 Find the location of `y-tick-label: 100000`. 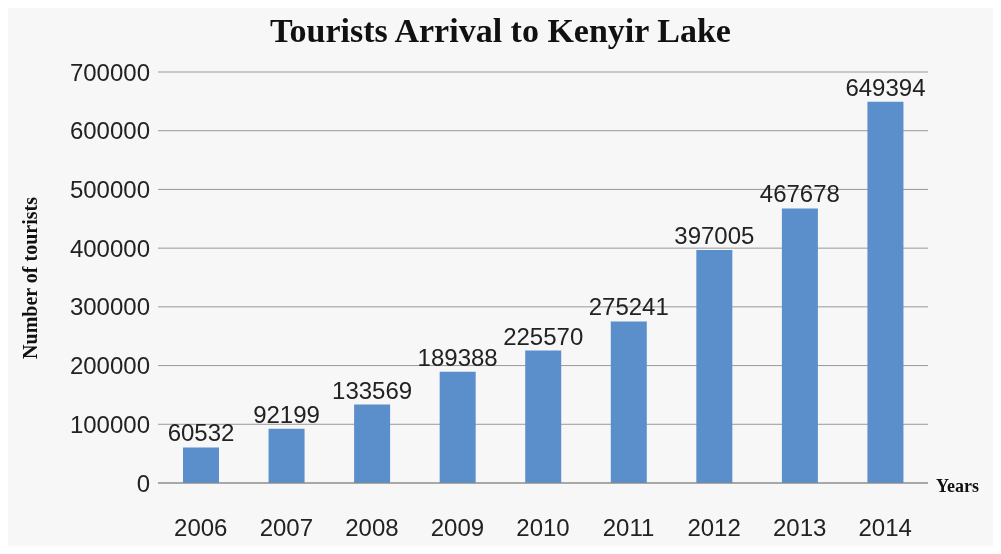

y-tick-label: 100000 is located at coordinates (109, 424).